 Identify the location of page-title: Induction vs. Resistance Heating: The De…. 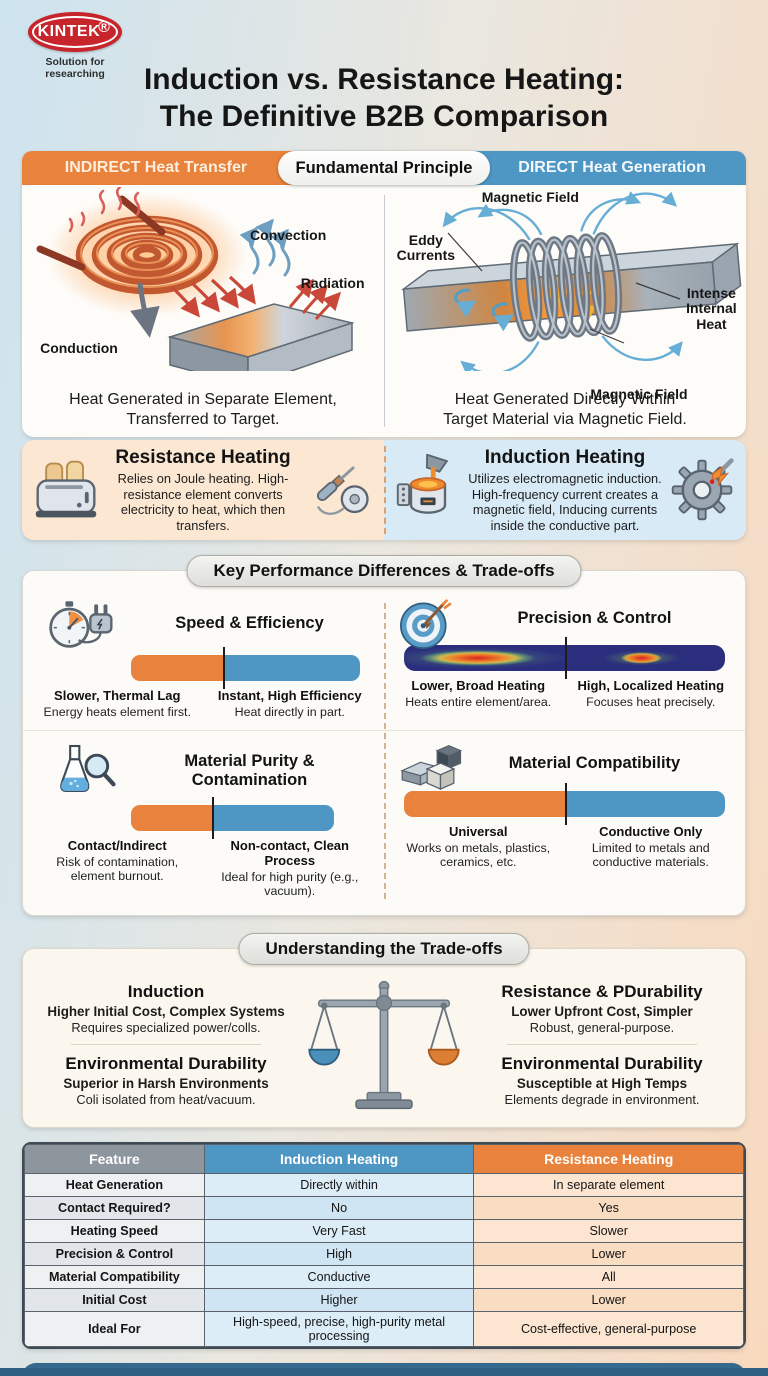
(384, 67).